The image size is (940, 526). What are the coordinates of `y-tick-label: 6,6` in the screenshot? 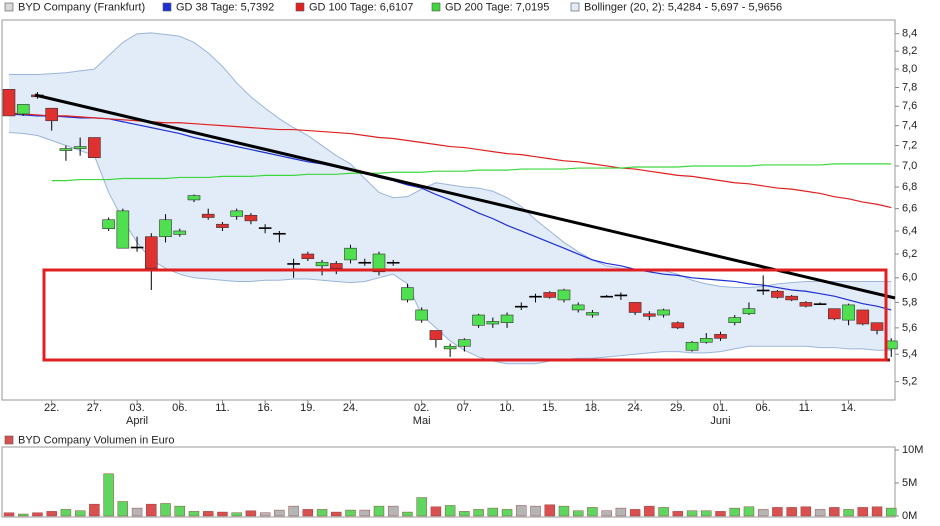 It's located at (909, 209).